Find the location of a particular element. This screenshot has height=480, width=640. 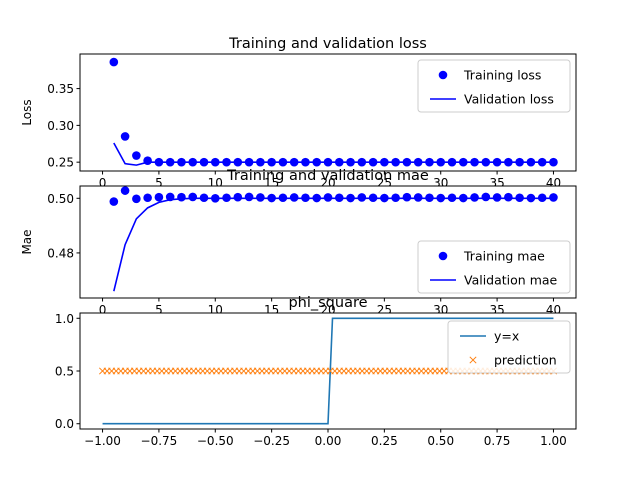

y-tick-label: 0.25 is located at coordinates (60, 163).